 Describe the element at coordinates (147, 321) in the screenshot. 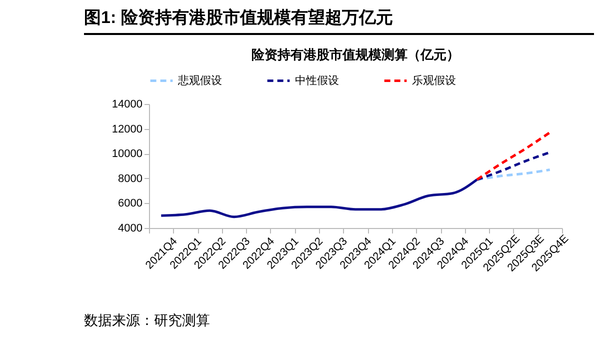

I see `source-note: 数据来源：研究测算` at that location.